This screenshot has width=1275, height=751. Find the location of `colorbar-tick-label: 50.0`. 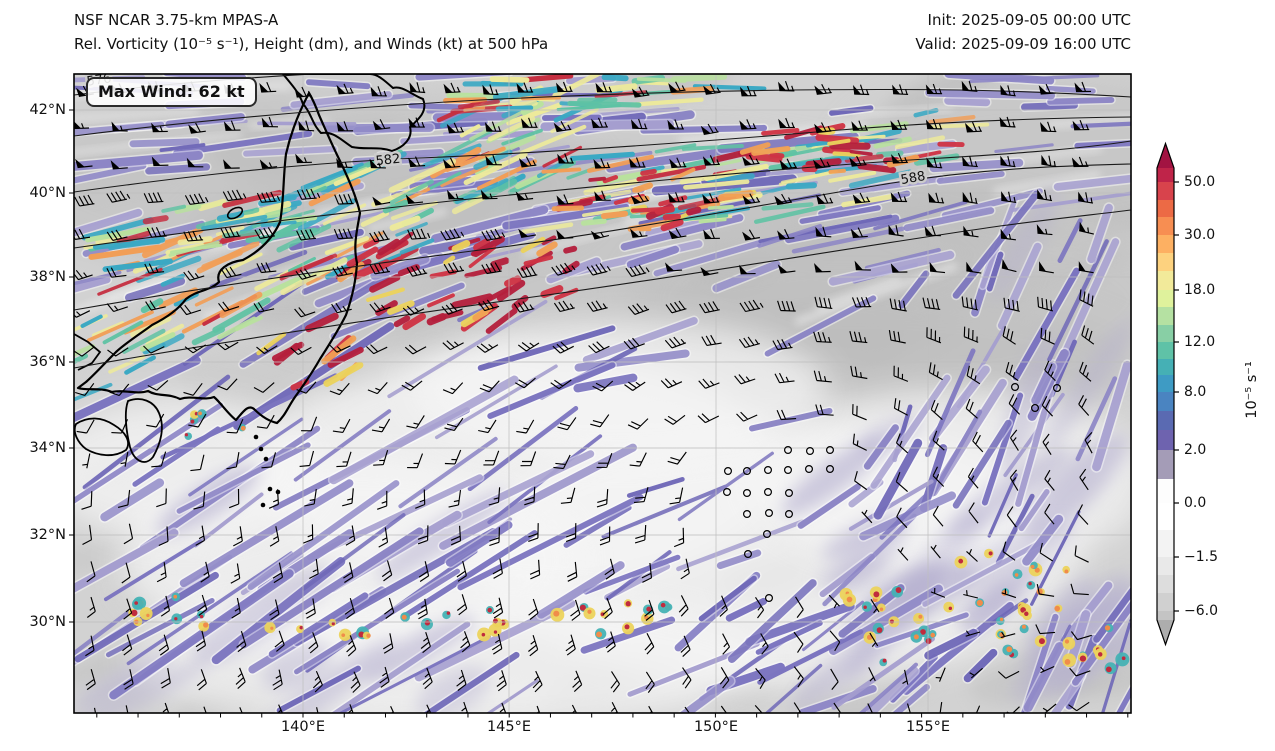

colorbar-tick-label: 50.0 is located at coordinates (1200, 182).